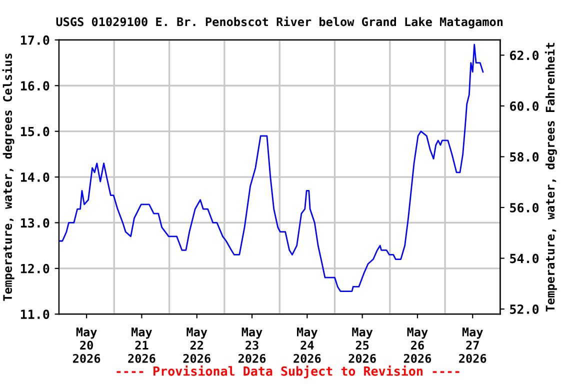  What do you see at coordinates (288, 371) in the screenshot?
I see `text: ---- Provisional Data Subject to Revision ----` at bounding box center [288, 371].